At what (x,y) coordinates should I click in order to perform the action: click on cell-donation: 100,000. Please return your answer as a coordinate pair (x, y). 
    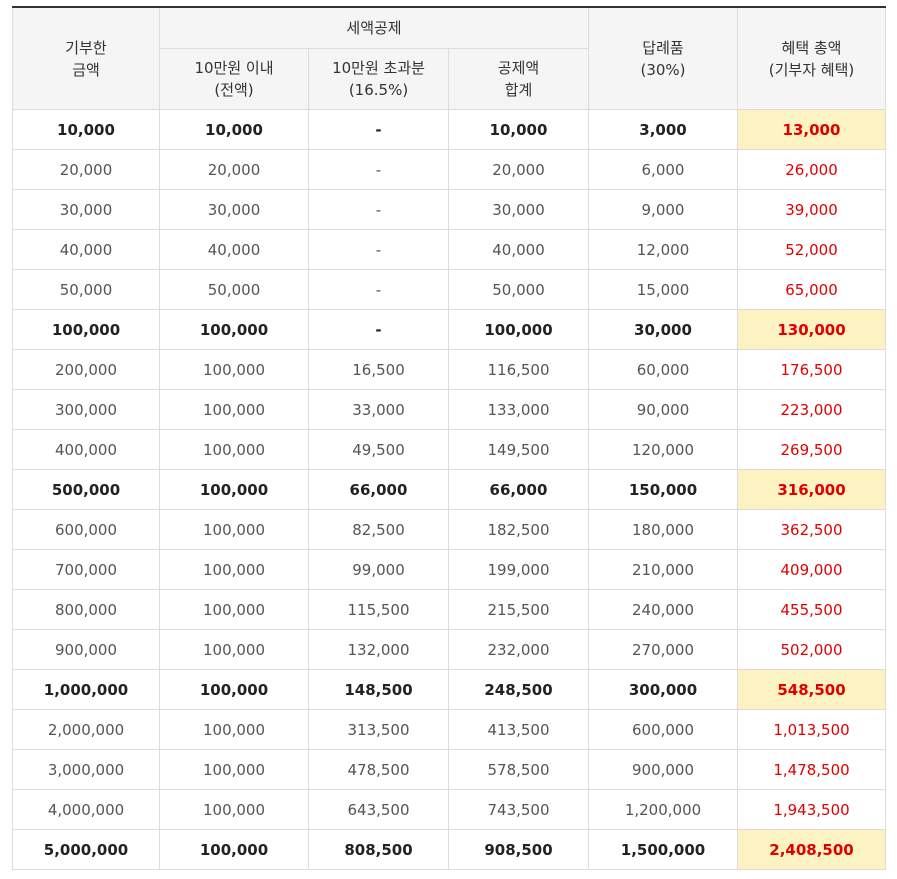
    Looking at the image, I should click on (86, 329).